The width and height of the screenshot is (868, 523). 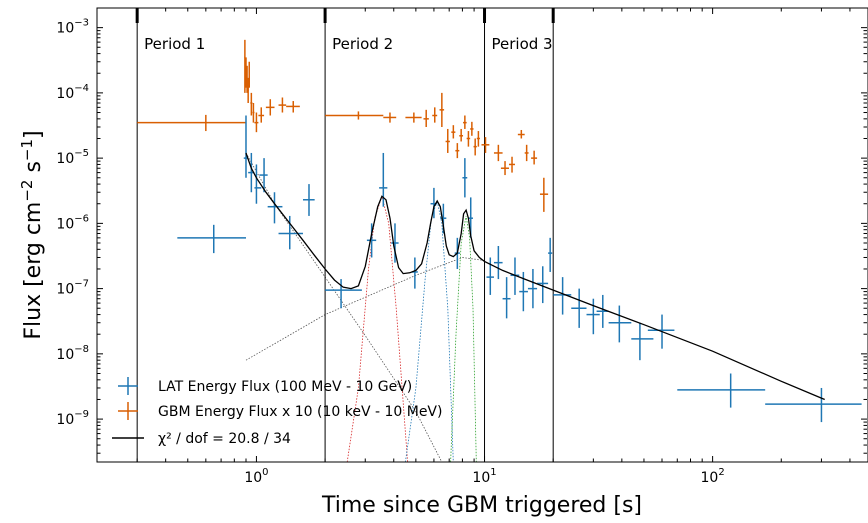 I want to click on period-labels: Period 1 Period 2 Period 3, so click(x=348, y=44).